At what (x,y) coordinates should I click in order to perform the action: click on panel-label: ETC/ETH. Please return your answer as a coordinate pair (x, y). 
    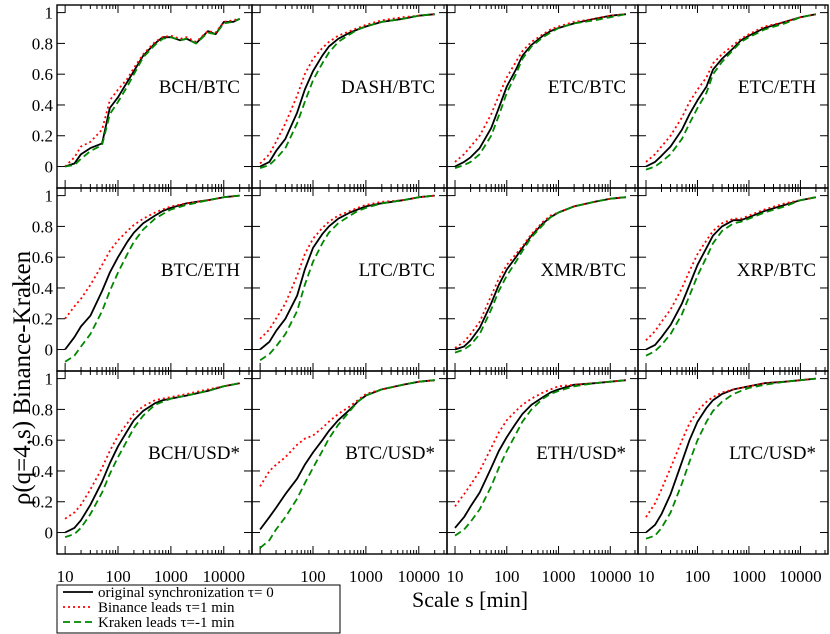
    Looking at the image, I should click on (777, 87).